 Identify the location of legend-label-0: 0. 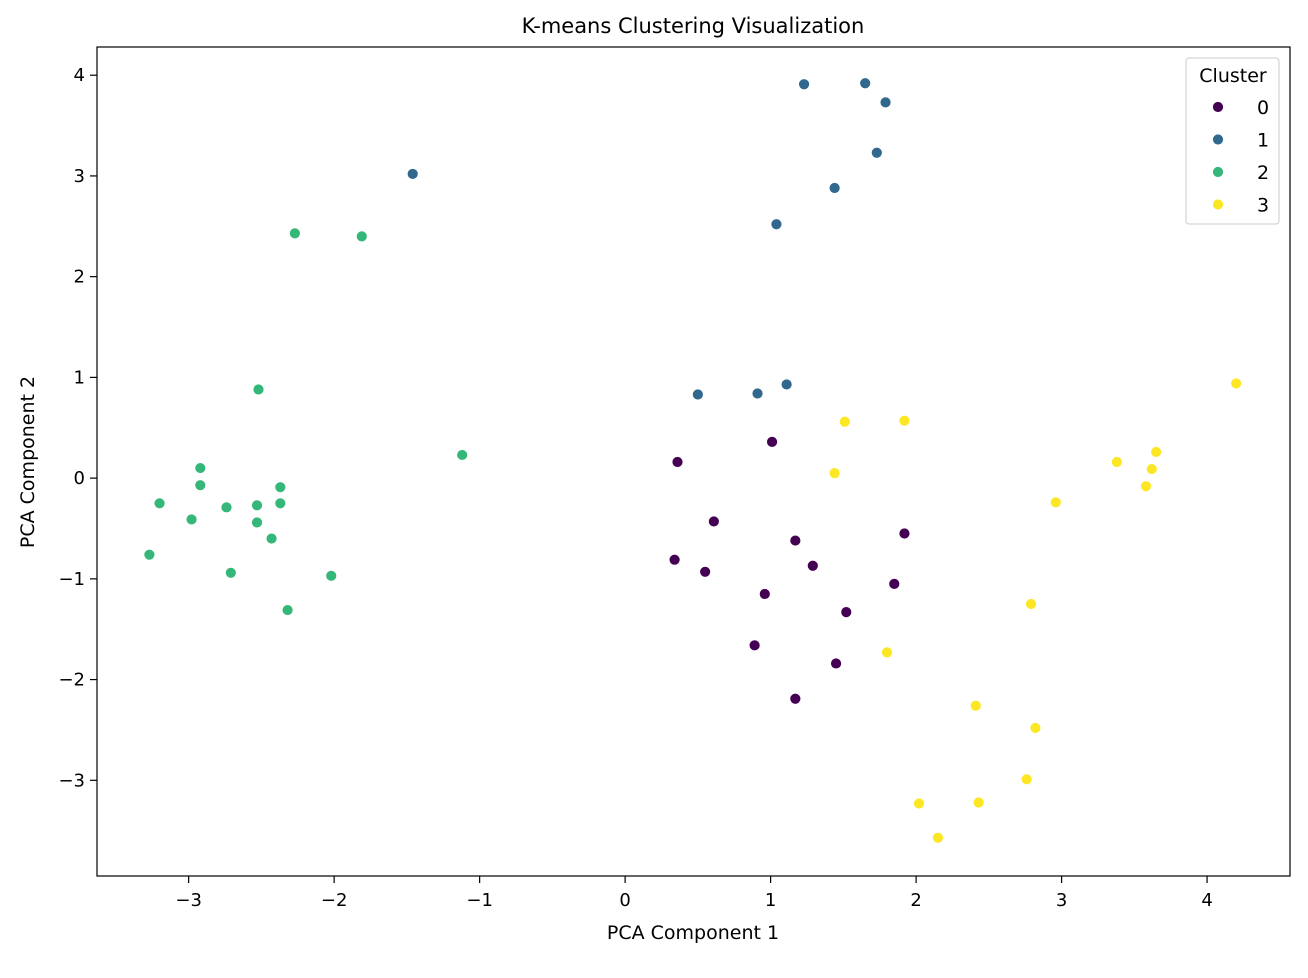
(1263, 108).